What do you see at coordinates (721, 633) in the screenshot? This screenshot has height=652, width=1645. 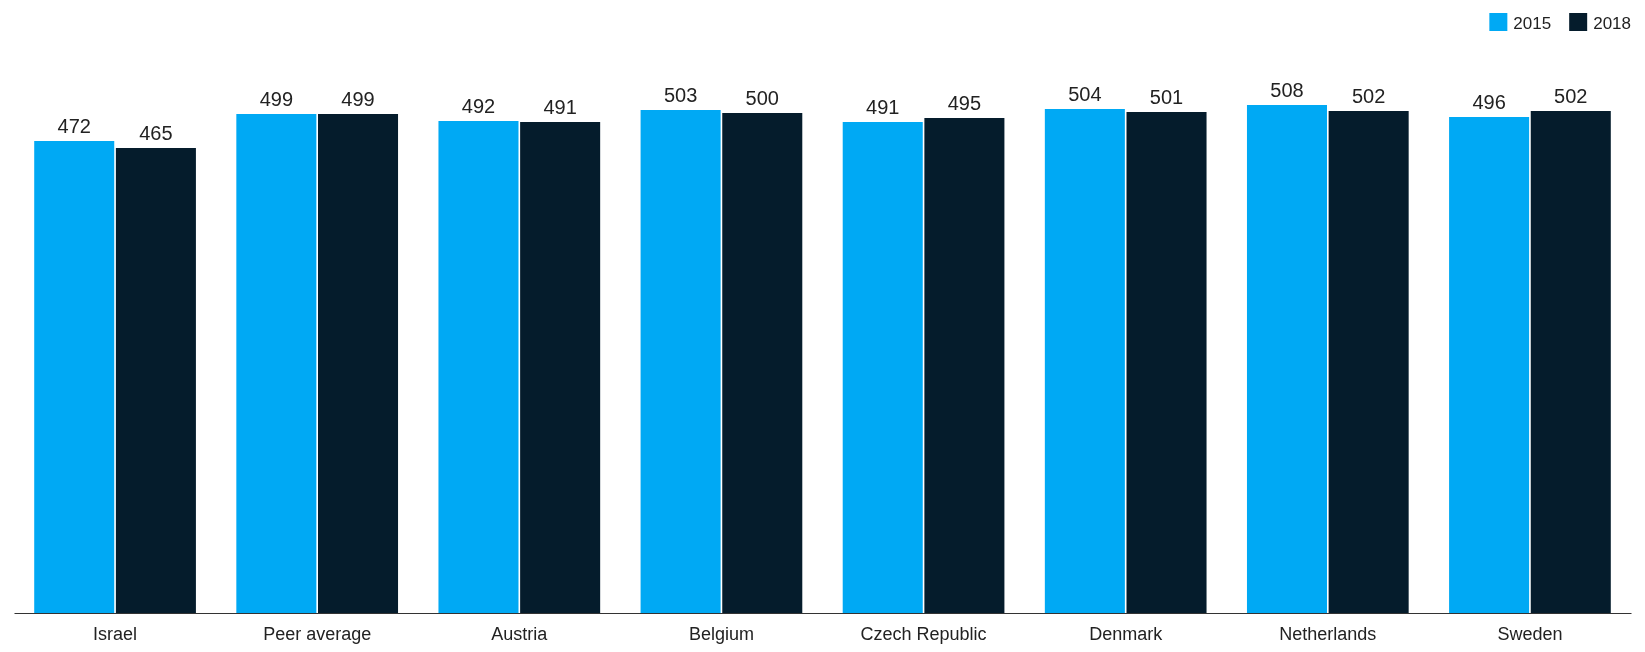 I see `x-tick-label: Belgium` at bounding box center [721, 633].